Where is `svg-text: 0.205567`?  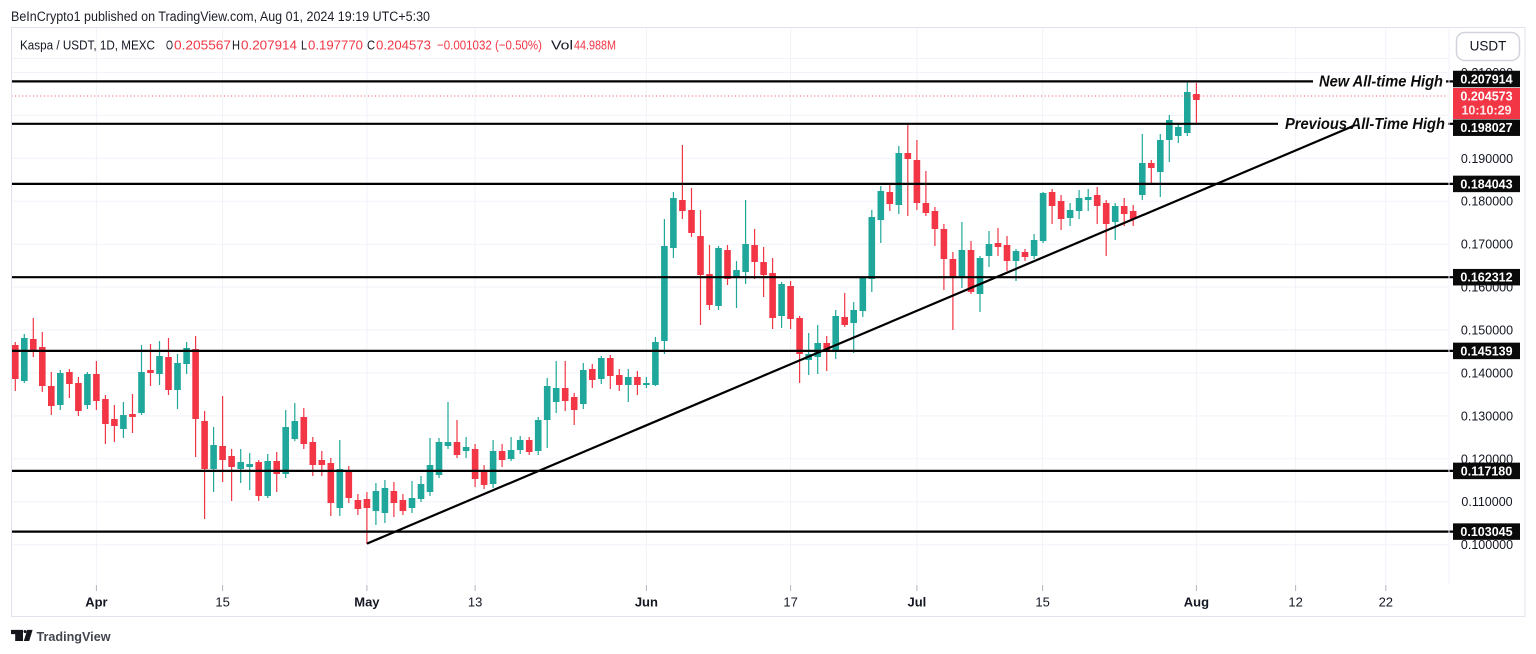
svg-text: 0.205567 is located at coordinates (202, 45).